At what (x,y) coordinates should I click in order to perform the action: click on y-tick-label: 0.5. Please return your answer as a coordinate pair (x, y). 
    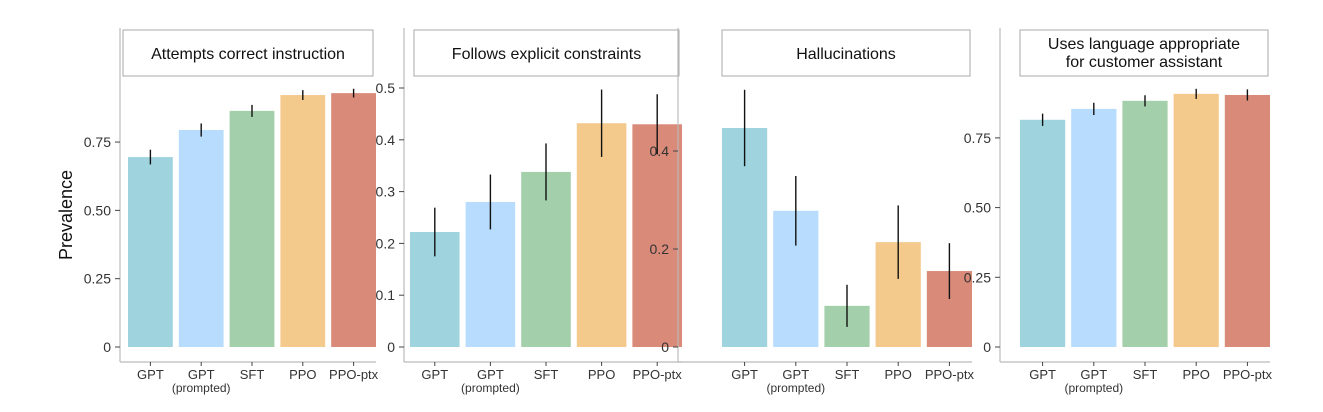
    Looking at the image, I should click on (386, 88).